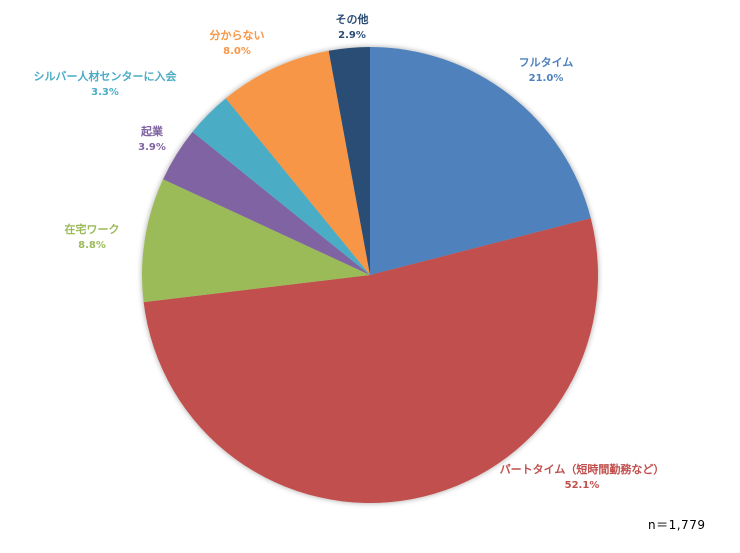  What do you see at coordinates (237, 35) in the screenshot?
I see `slice-label-text: 分からない` at bounding box center [237, 35].